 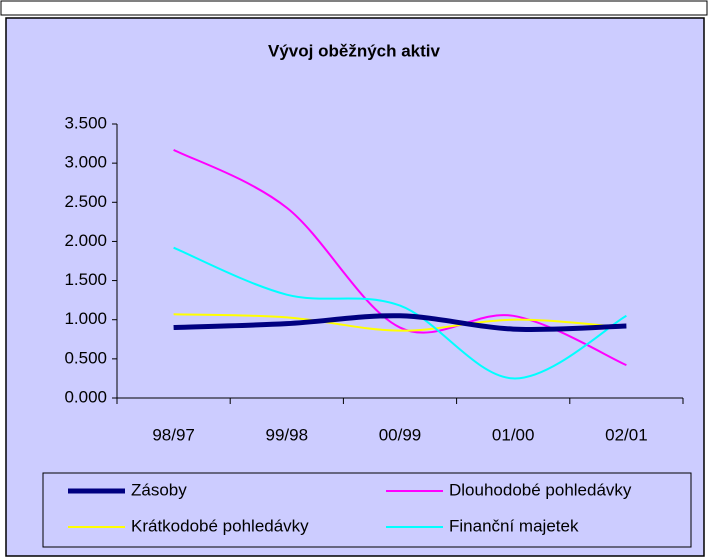 I want to click on series-line, so click(x=400, y=322).